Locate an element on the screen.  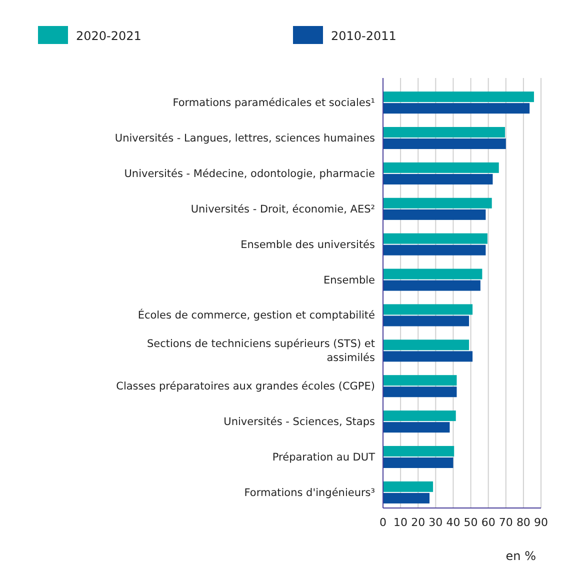
x-tick-label: 10 is located at coordinates (401, 522).